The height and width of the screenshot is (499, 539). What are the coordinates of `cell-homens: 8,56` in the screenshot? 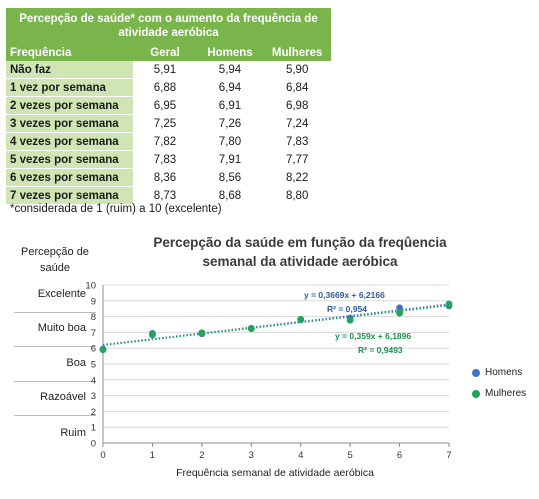 It's located at (230, 177).